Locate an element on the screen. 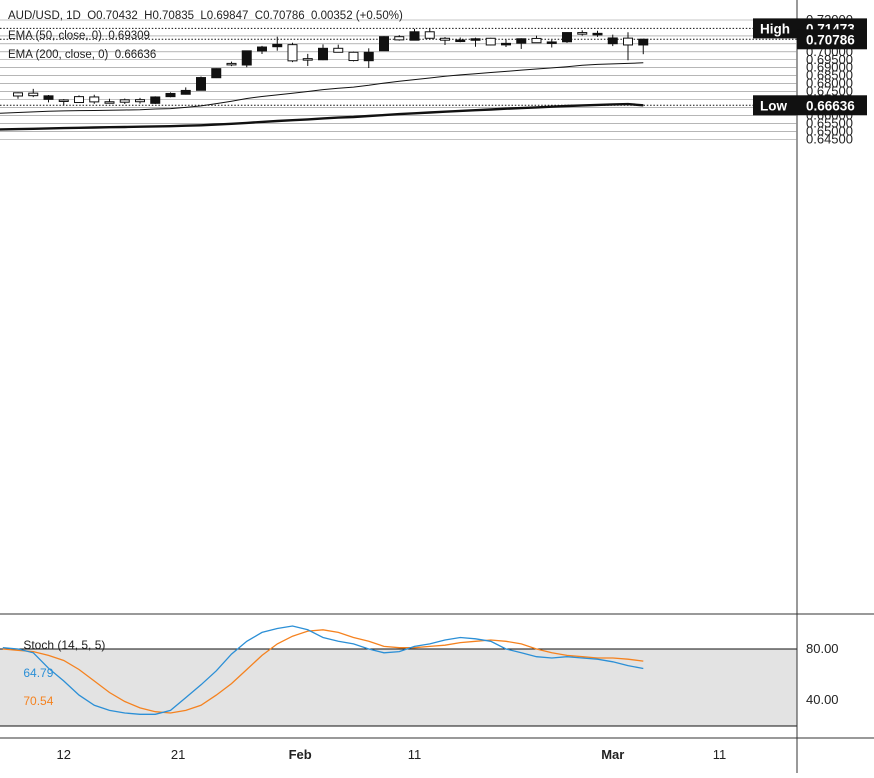 This screenshot has height=778, width=874. candle-layer is located at coordinates (331, 67).